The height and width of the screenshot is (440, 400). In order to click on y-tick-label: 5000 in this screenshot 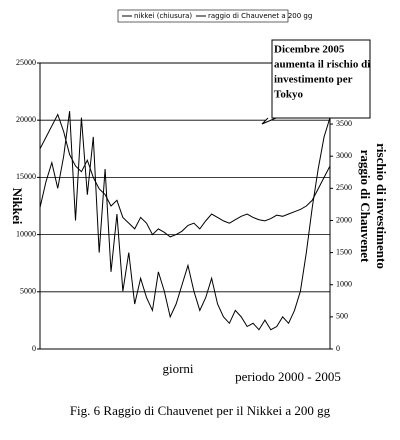, I will do `click(28, 291)`.